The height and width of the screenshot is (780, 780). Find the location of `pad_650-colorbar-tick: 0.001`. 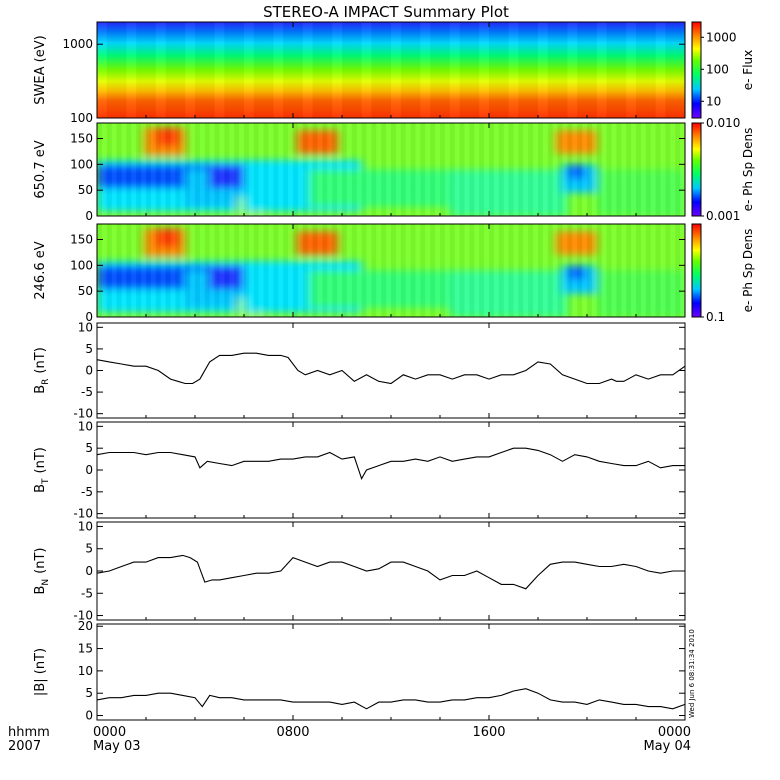

pad_650-colorbar-tick: 0.001 is located at coordinates (723, 216).